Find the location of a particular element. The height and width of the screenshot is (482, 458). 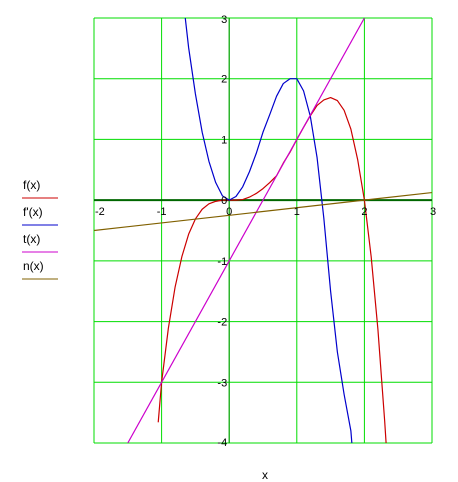

x-tick-label: 2 is located at coordinates (364, 212).